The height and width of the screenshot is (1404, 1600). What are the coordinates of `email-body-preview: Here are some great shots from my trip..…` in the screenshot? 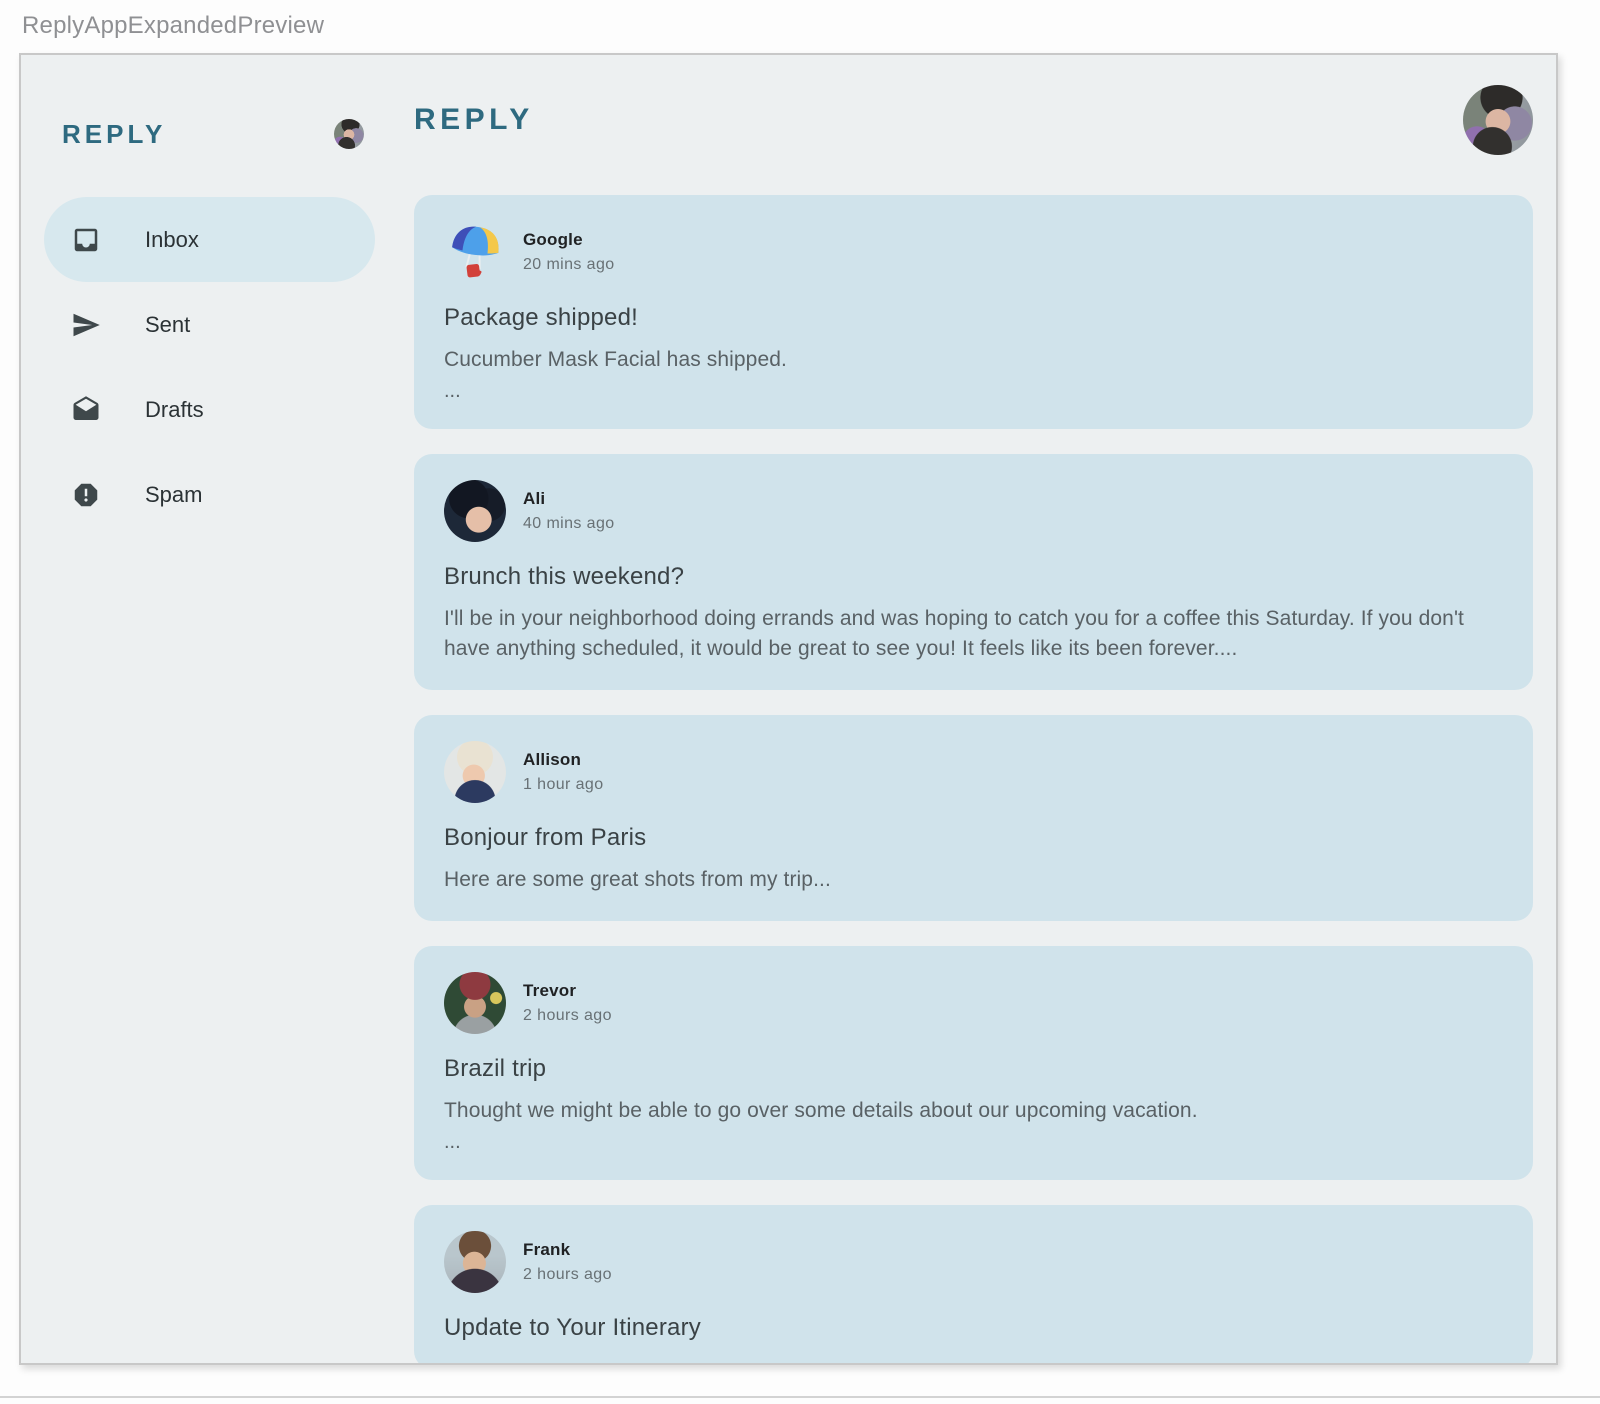 It's located at (637, 879).